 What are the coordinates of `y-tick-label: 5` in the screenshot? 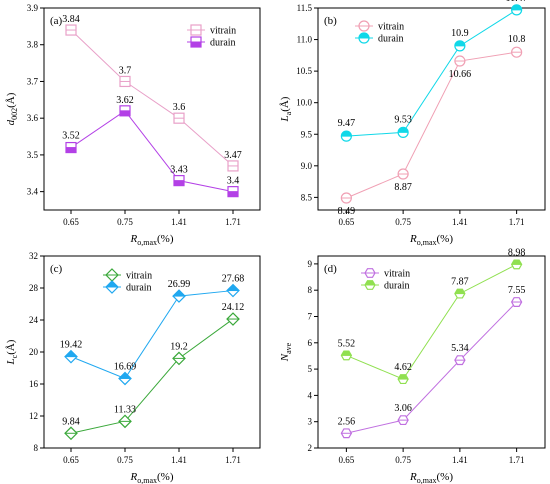 It's located at (310, 369).